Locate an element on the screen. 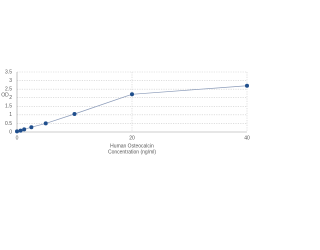 The height and width of the screenshot is (250, 320). y-tick-label: 3.5 is located at coordinates (8, 72).